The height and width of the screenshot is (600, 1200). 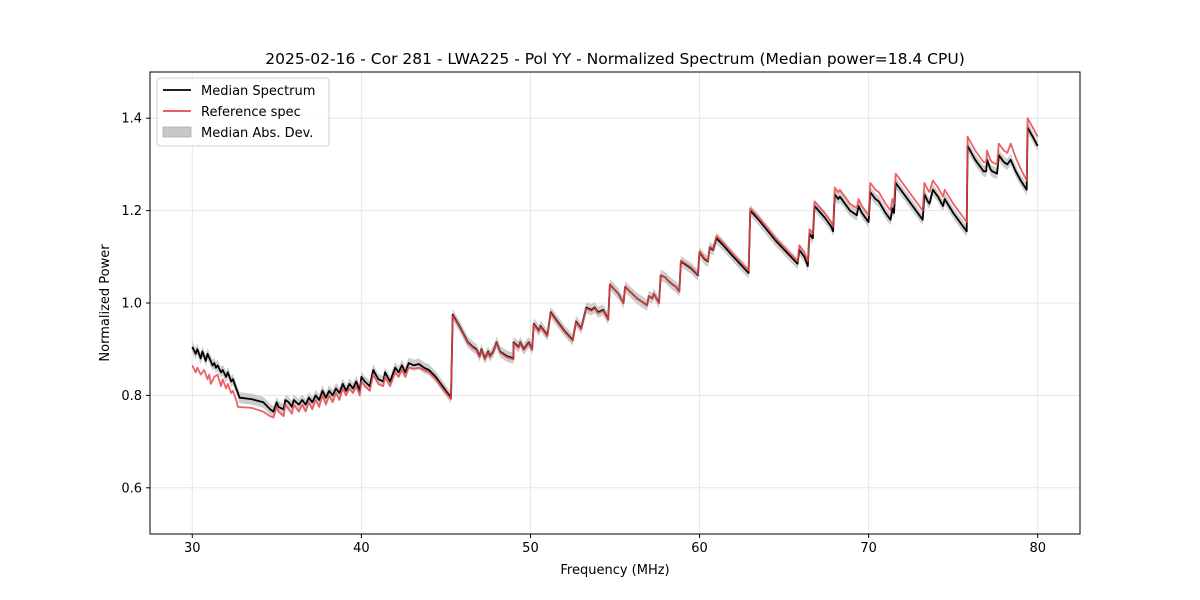 What do you see at coordinates (615, 545) in the screenshot?
I see `x-axis-ticks: 30 40 50 60 70 80` at bounding box center [615, 545].